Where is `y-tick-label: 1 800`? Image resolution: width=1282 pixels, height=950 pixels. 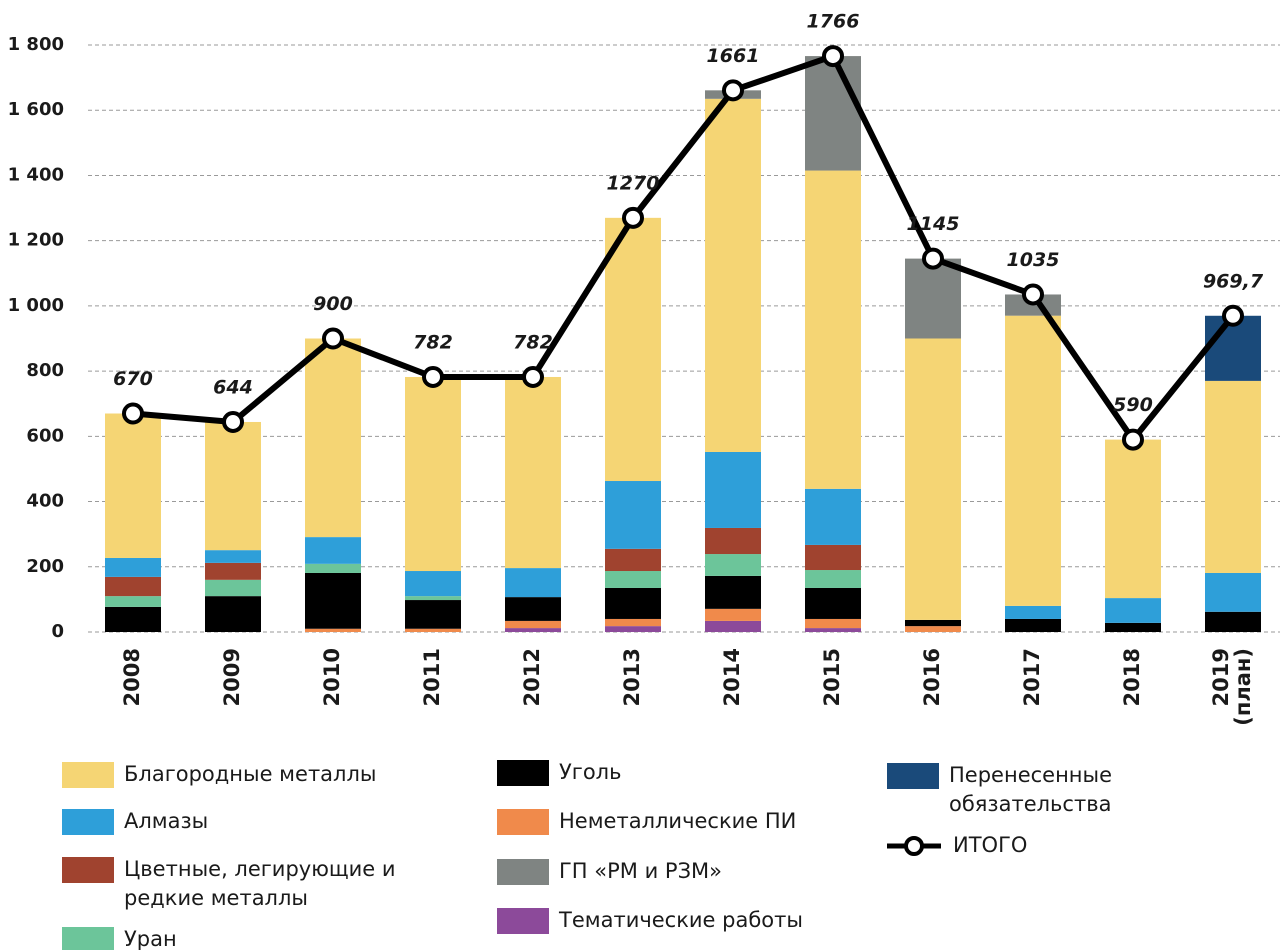
y-tick-label: 1 800 is located at coordinates (36, 44).